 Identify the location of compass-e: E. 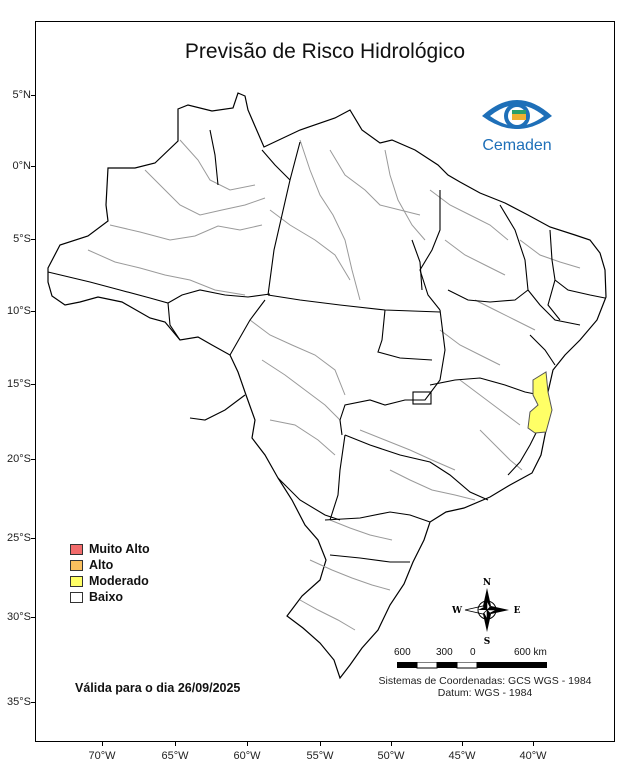
(517, 611).